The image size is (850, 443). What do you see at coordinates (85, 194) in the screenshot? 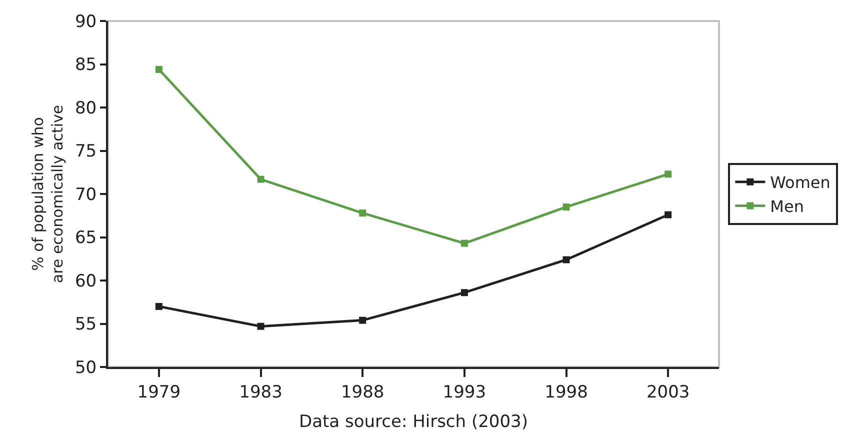
I see `y-tick-label: 70` at bounding box center [85, 194].